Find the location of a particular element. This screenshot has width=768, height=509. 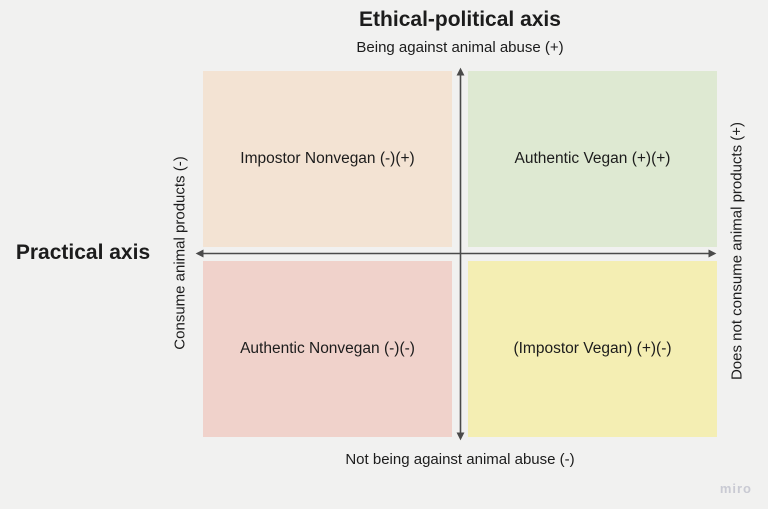

quadrant-label: Impostor Nonvegan (-)(+) is located at coordinates (327, 158).